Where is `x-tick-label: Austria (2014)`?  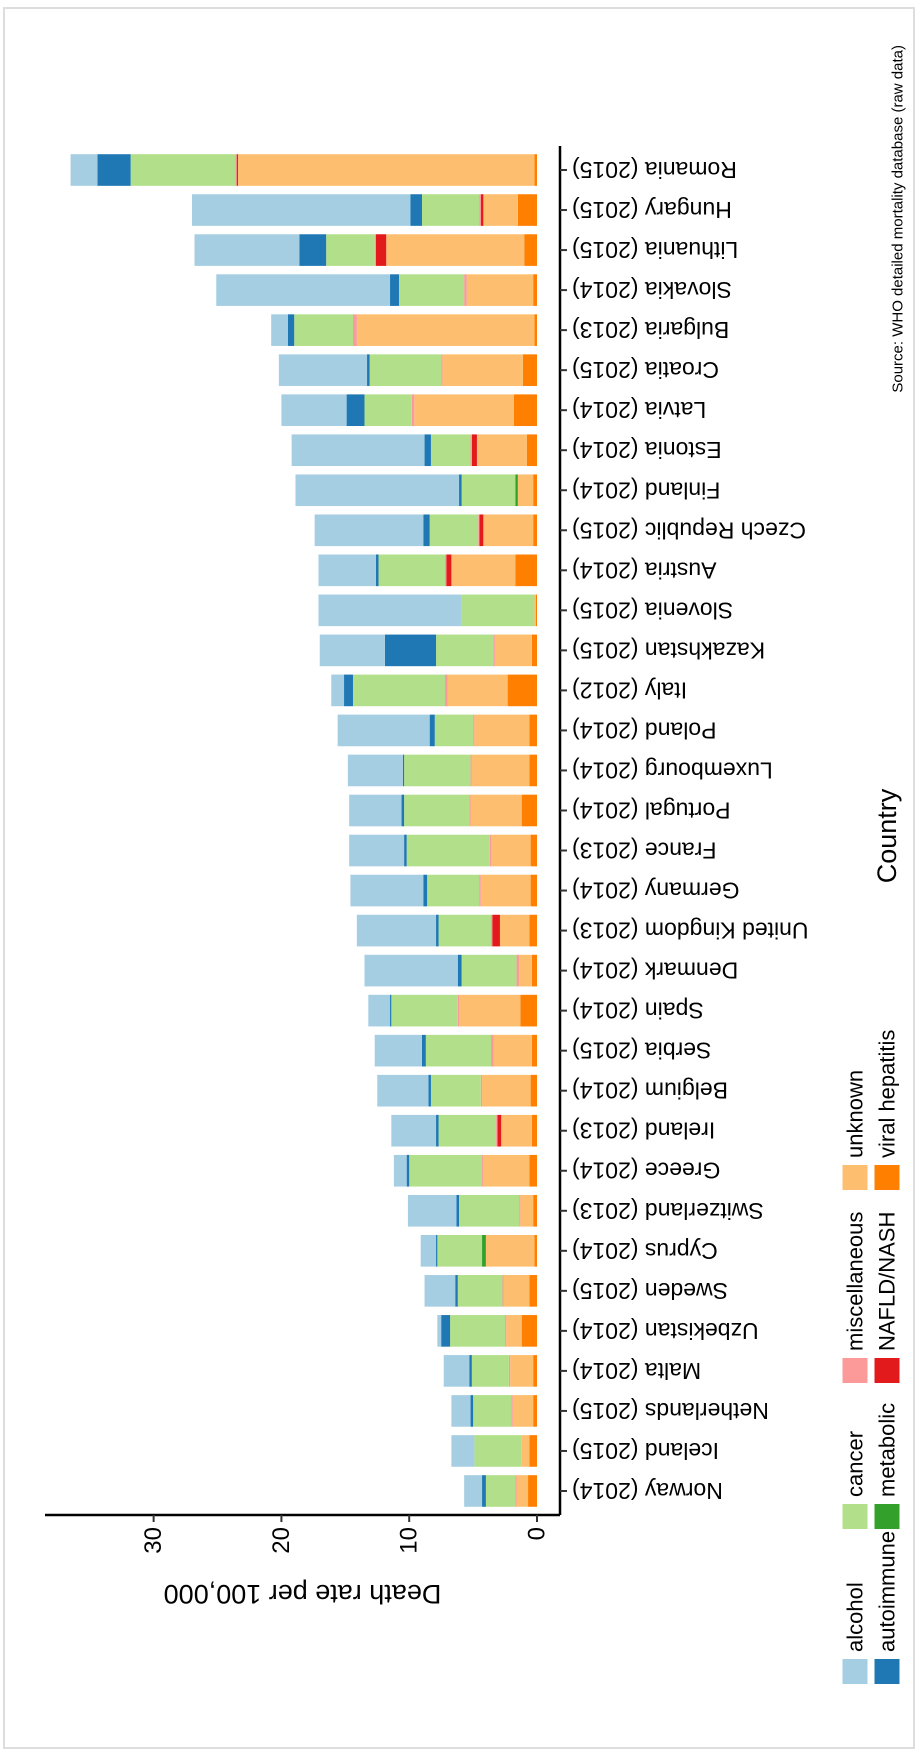
x-tick-label: Austria (2014) is located at coordinates (644, 570).